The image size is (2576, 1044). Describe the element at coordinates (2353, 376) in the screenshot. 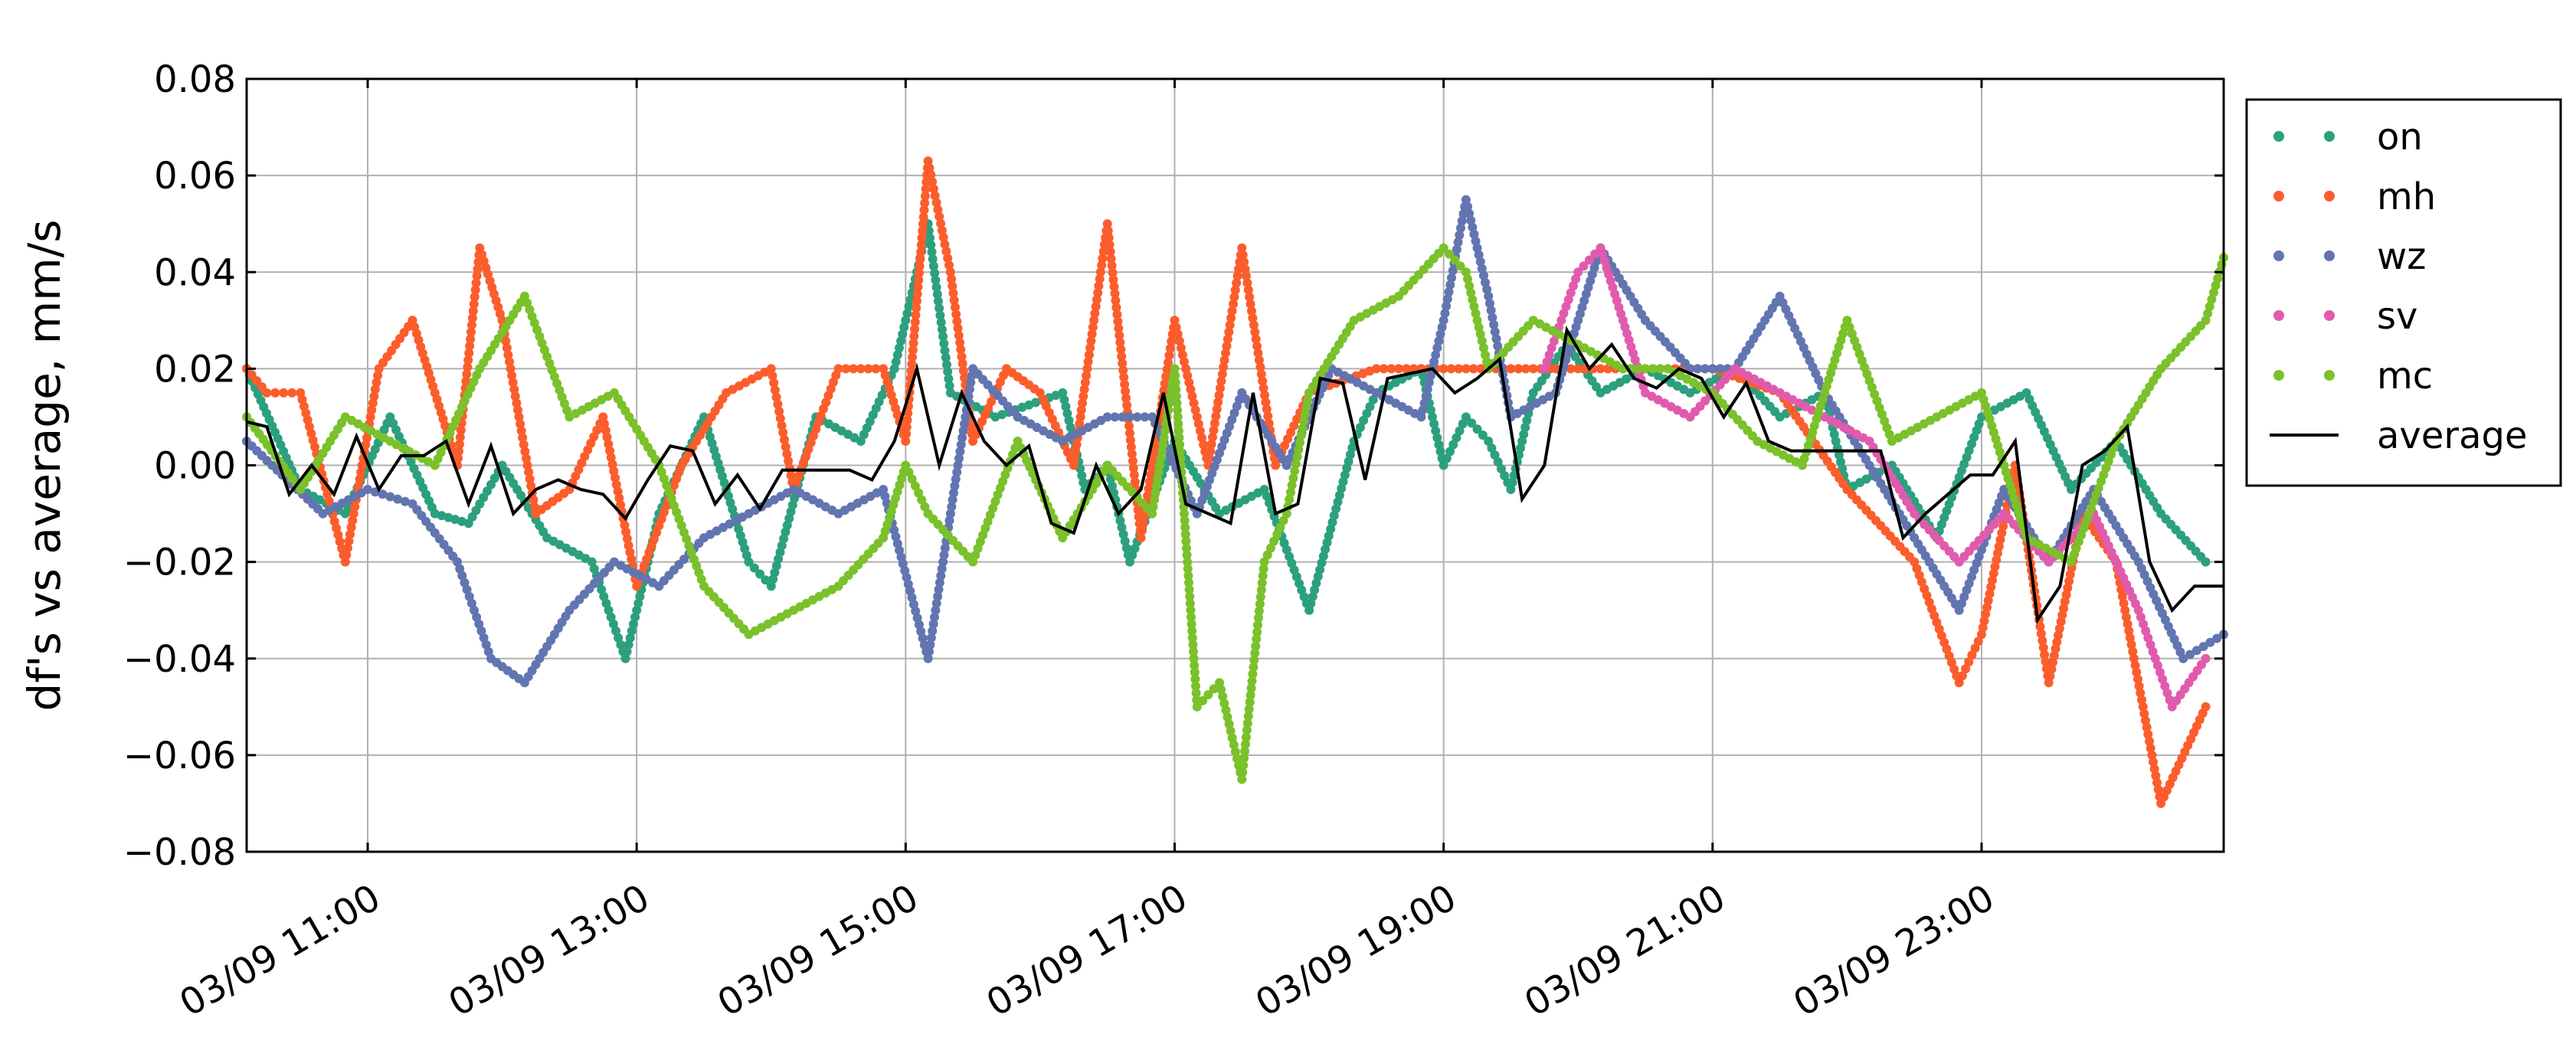

I see `legend-item-mc: mc` at that location.